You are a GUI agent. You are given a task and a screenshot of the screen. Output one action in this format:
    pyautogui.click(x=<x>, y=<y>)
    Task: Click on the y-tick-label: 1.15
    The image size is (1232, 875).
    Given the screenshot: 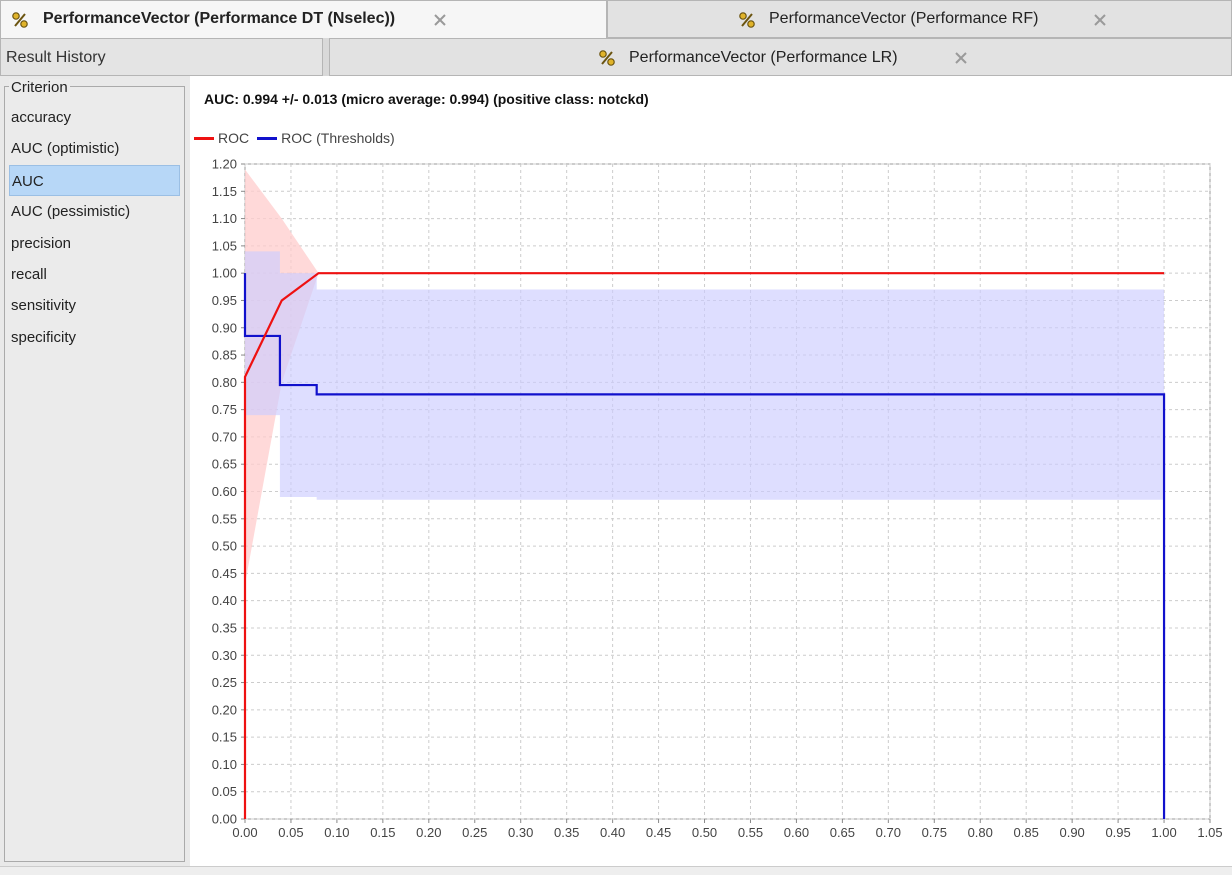 What is the action you would take?
    pyautogui.click(x=224, y=191)
    